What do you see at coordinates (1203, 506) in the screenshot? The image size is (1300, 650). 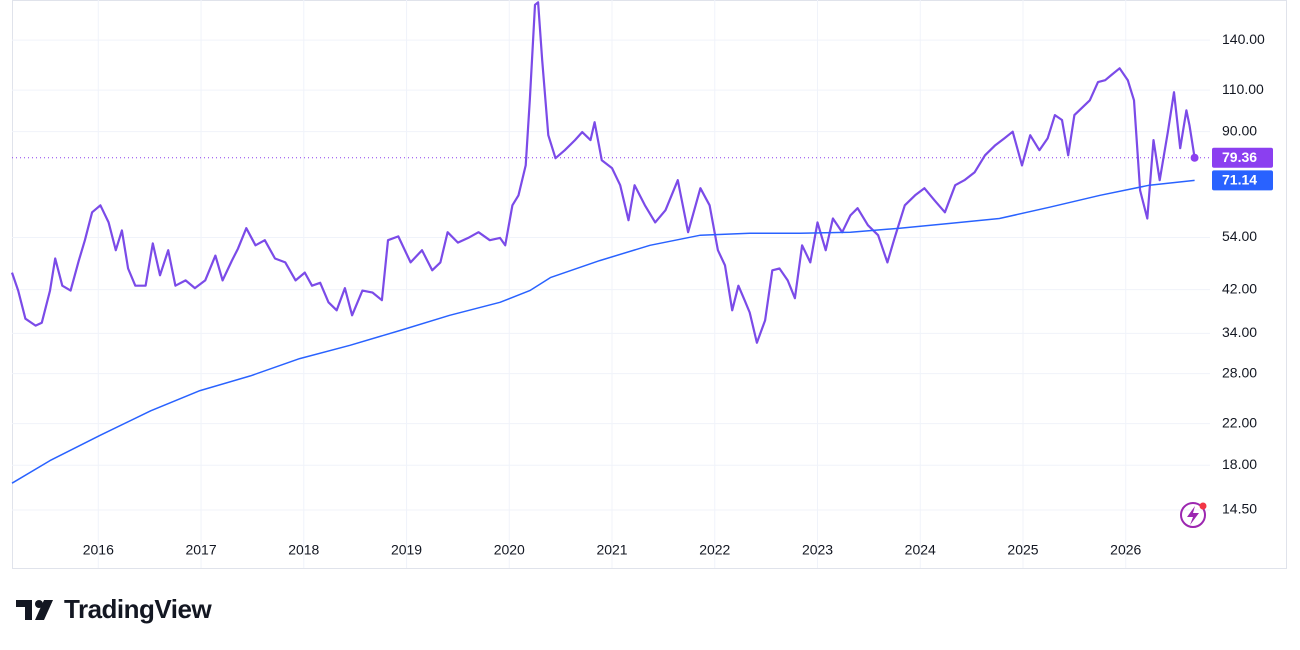 I see `icon-dot` at bounding box center [1203, 506].